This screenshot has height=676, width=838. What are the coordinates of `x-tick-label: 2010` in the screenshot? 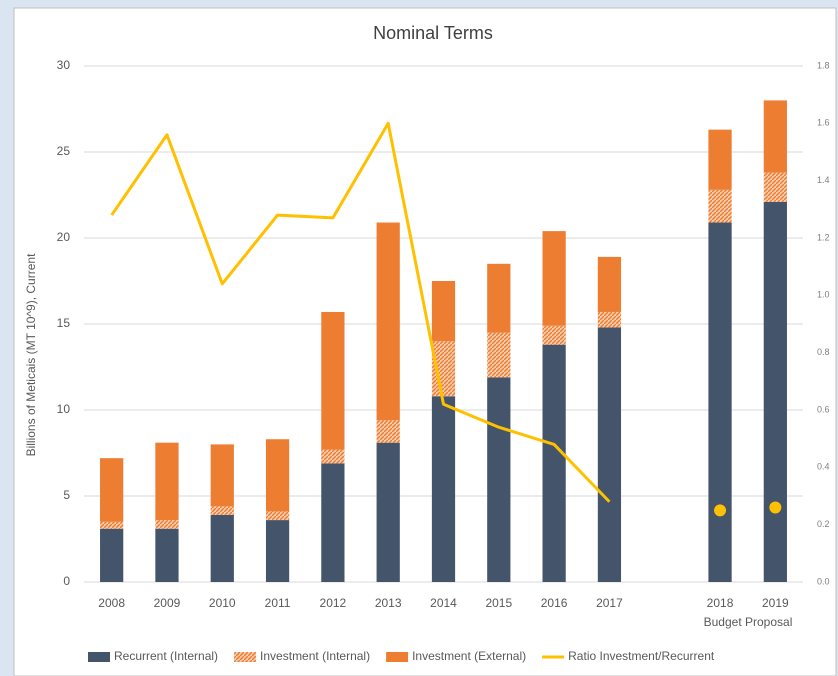 It's located at (222, 603).